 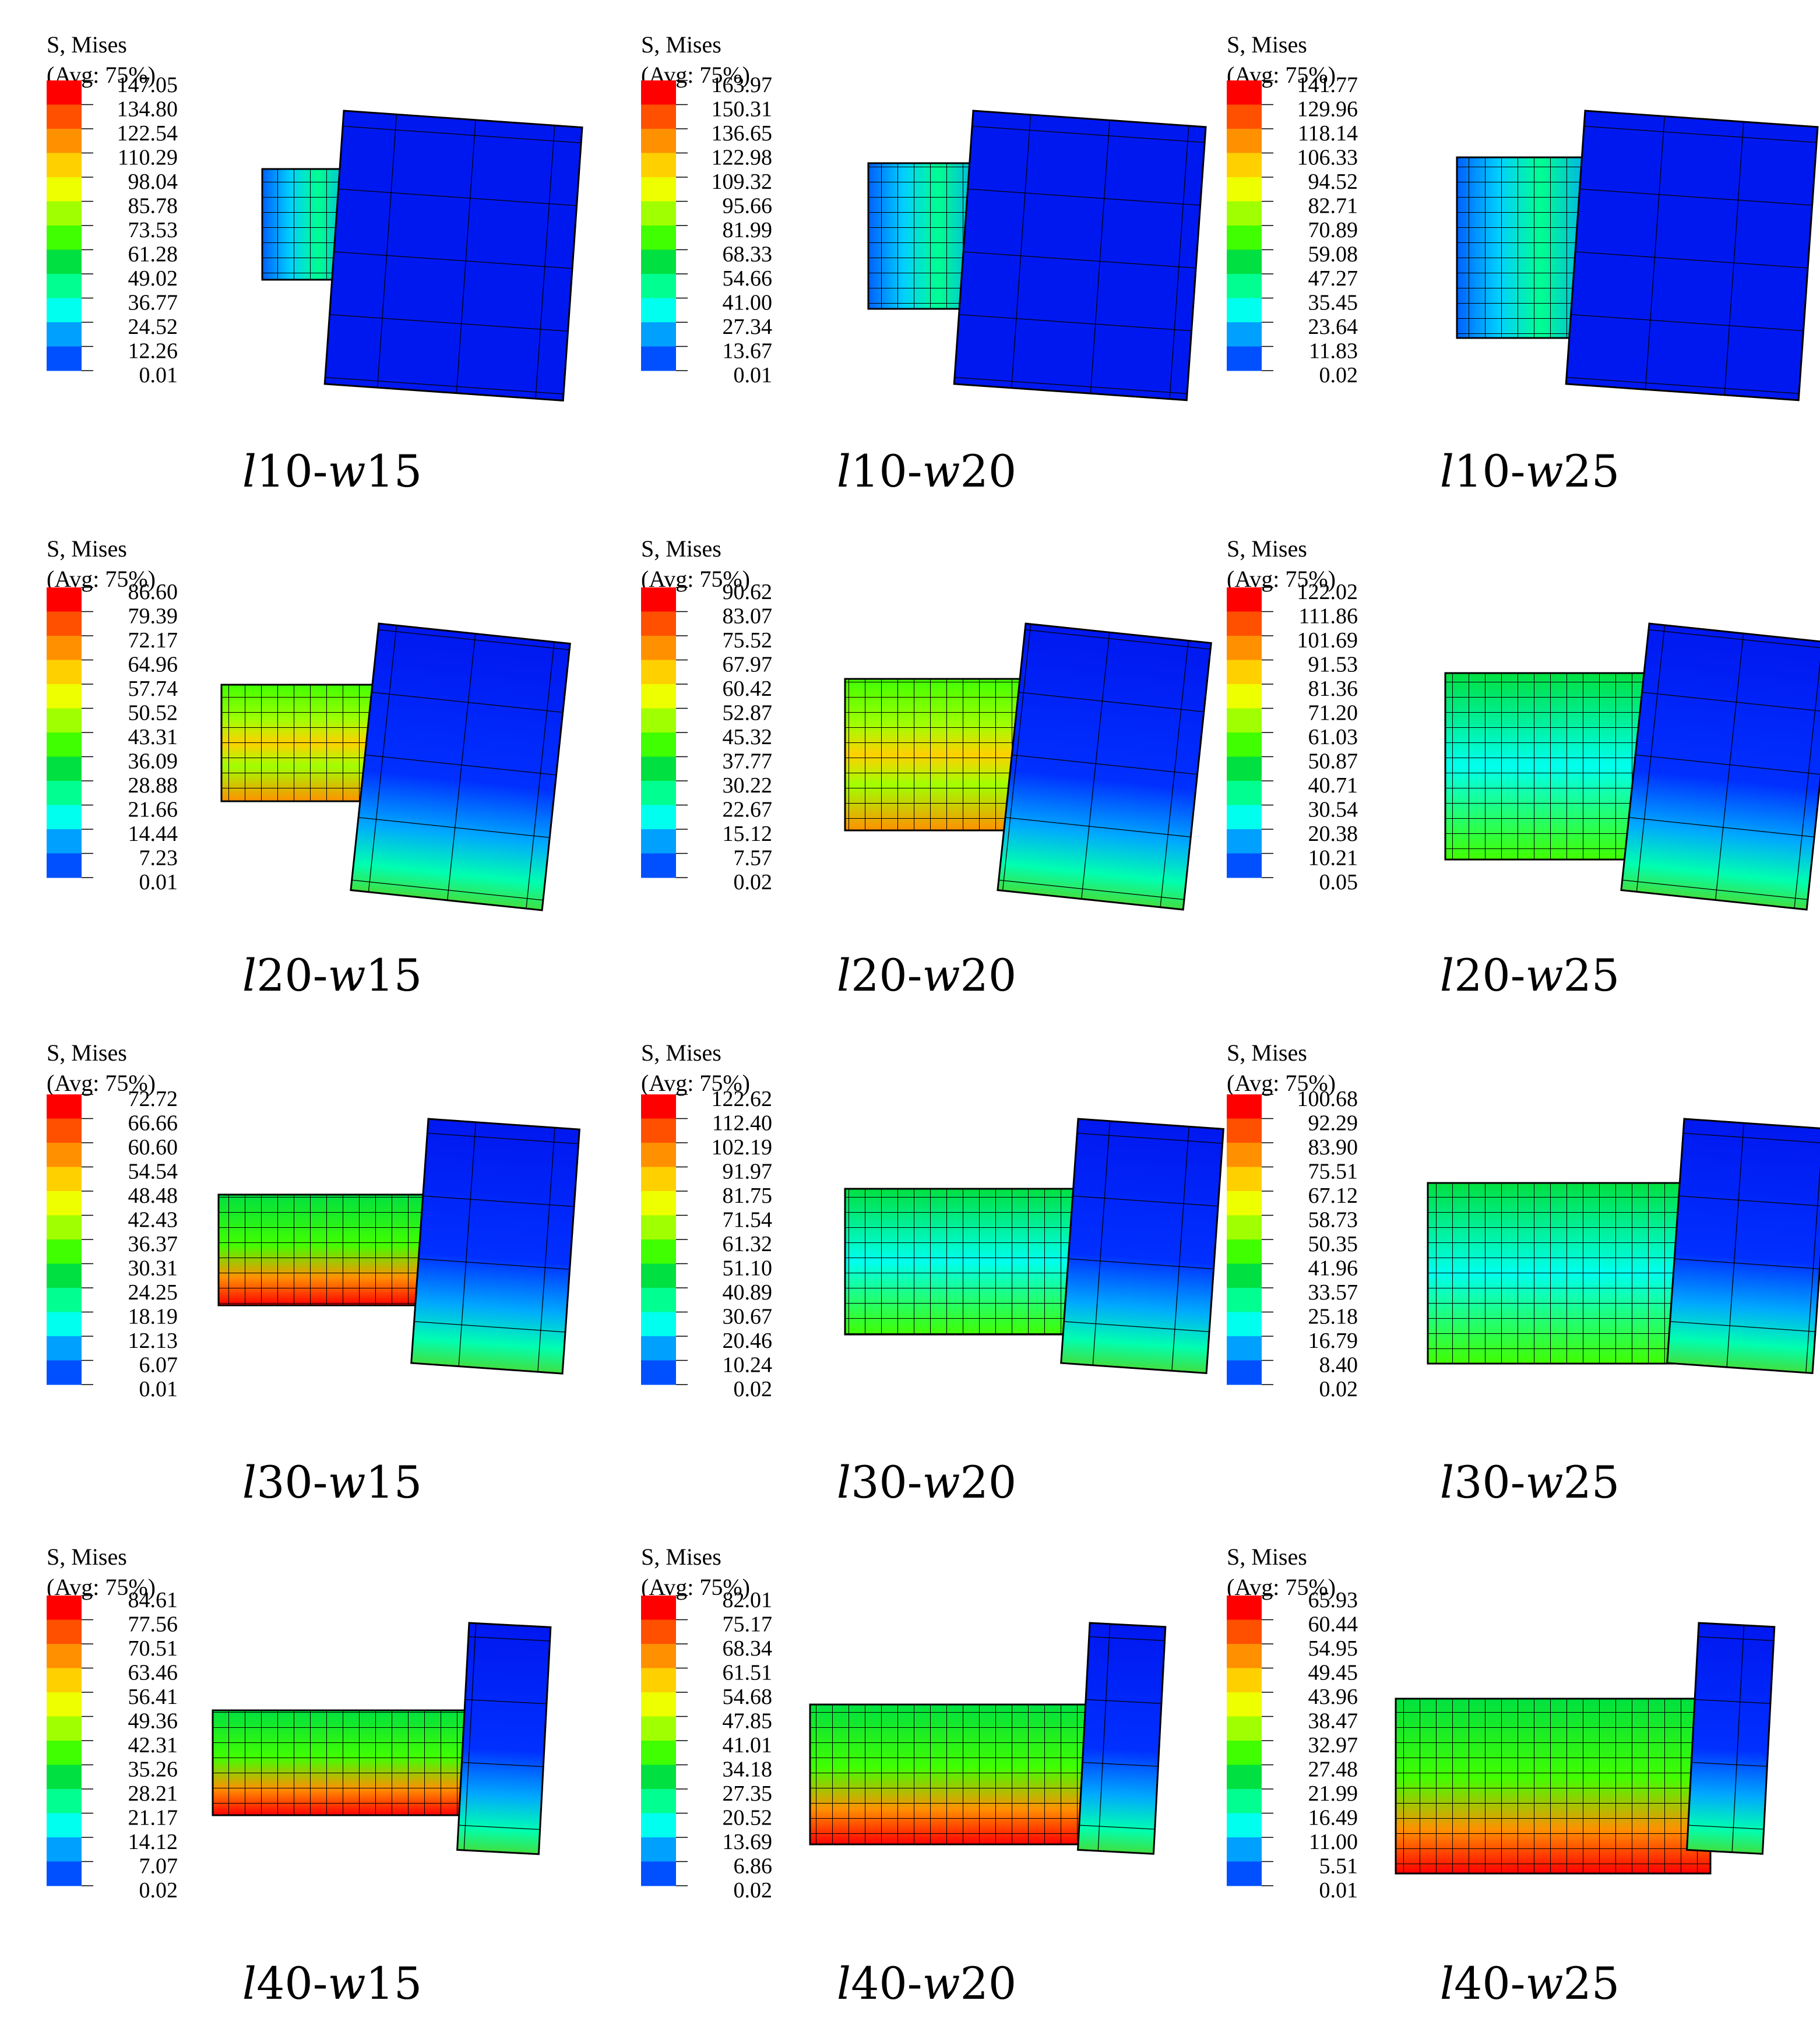 What do you see at coordinates (1530, 1482) in the screenshot?
I see `panel-caption: l30-w25` at bounding box center [1530, 1482].